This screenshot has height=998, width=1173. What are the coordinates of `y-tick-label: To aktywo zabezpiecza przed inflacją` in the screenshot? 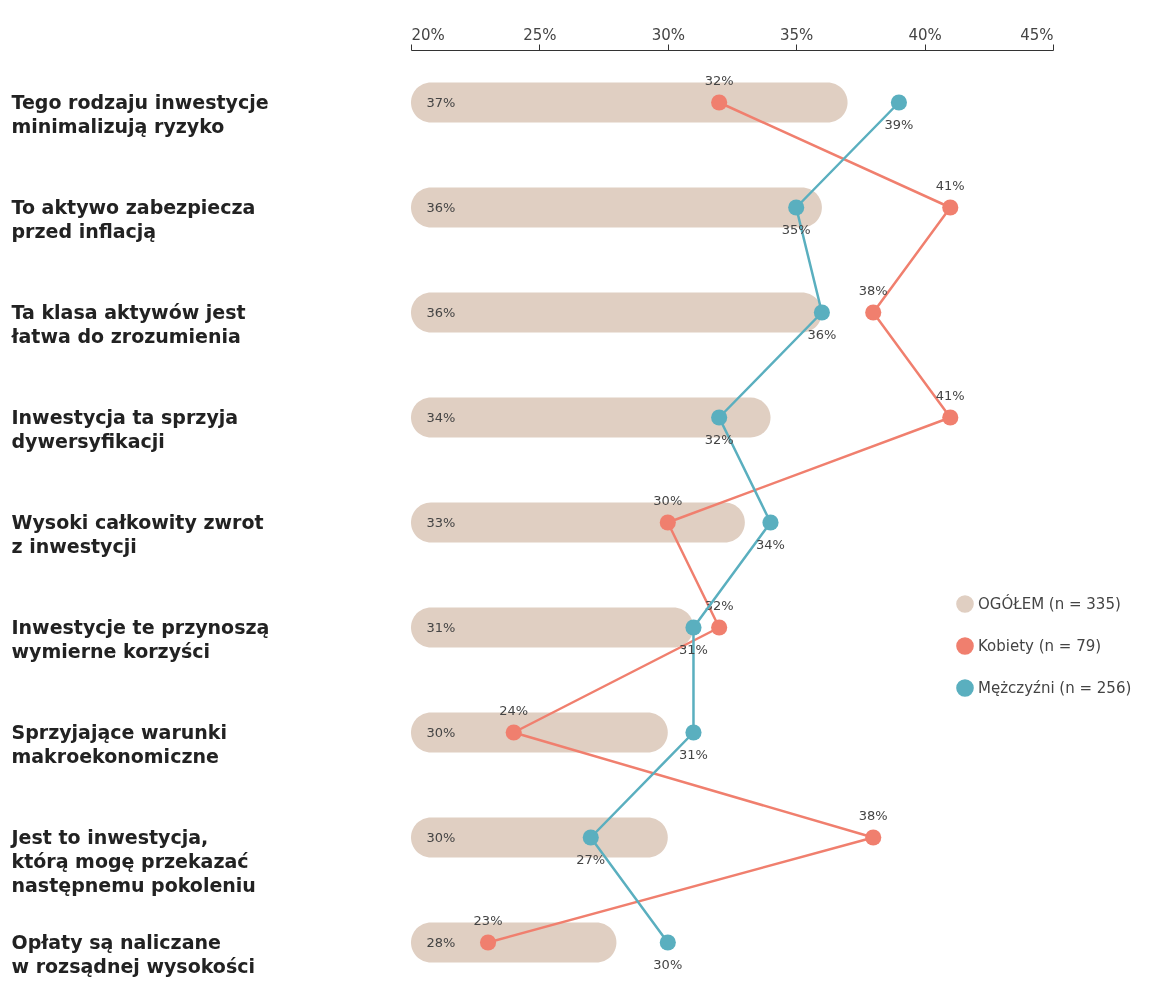 It's located at (133, 218).